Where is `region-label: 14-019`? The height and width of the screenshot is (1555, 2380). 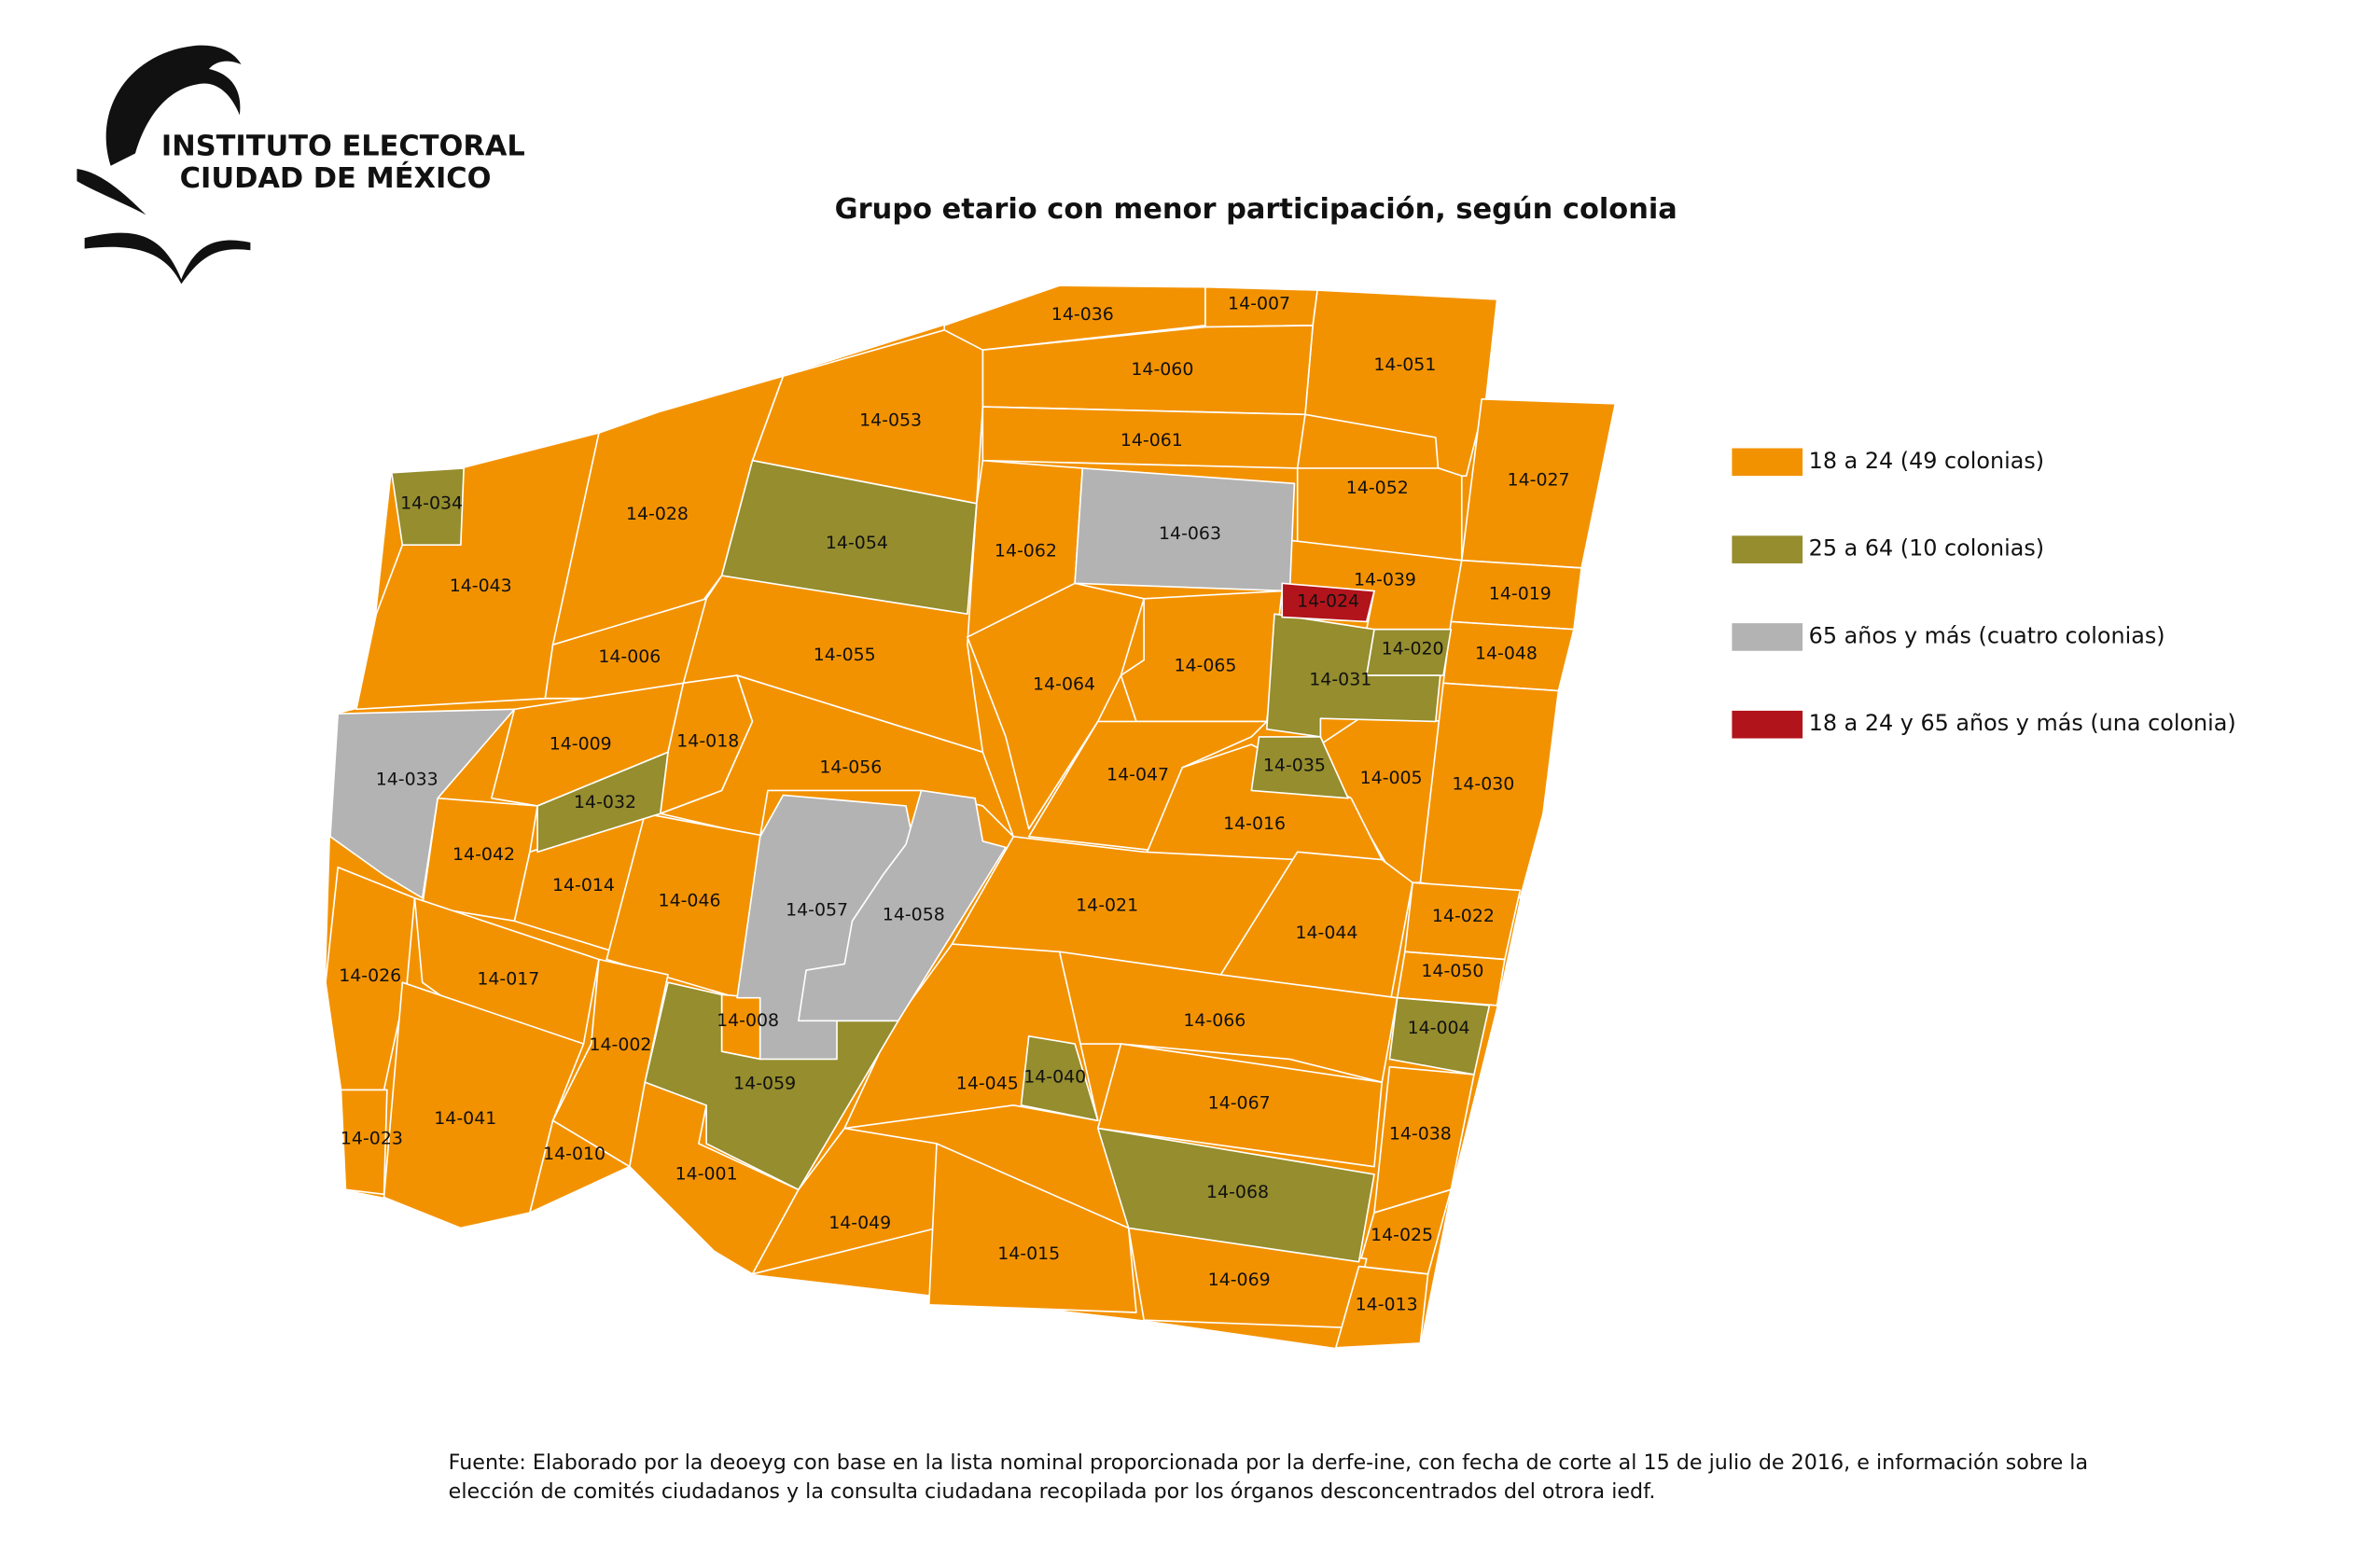 region-label: 14-019 is located at coordinates (1520, 593).